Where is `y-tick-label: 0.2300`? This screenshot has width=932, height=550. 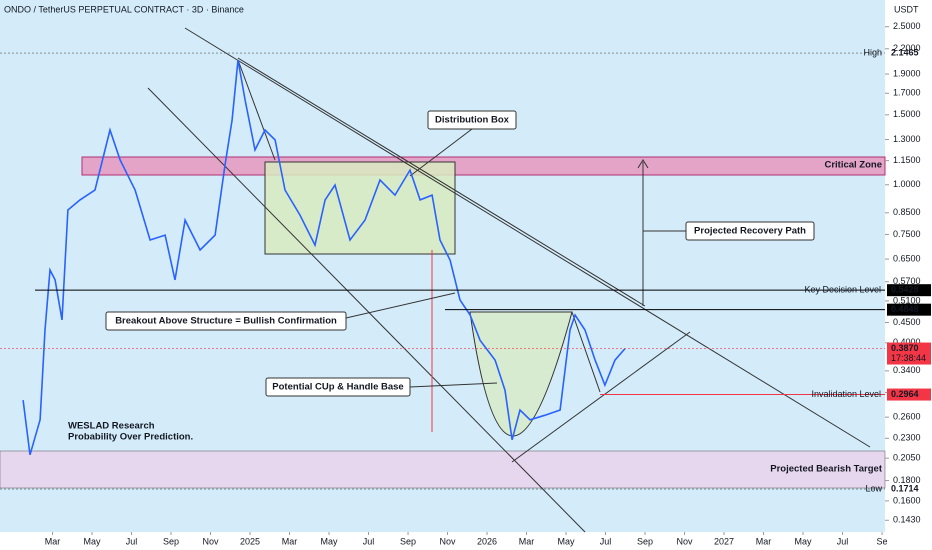 y-tick-label: 0.2300 is located at coordinates (907, 438).